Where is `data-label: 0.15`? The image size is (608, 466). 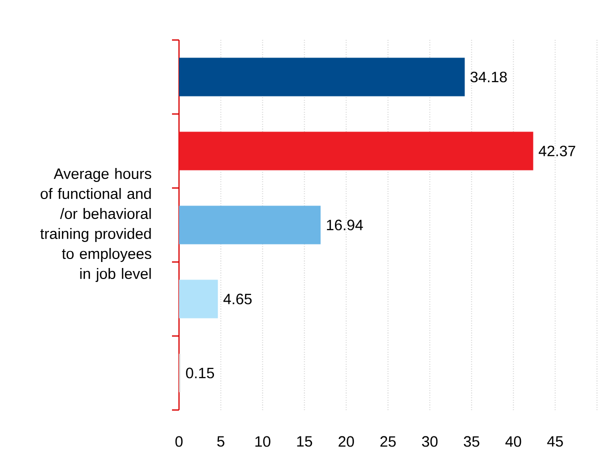
data-label: 0.15 is located at coordinates (200, 373).